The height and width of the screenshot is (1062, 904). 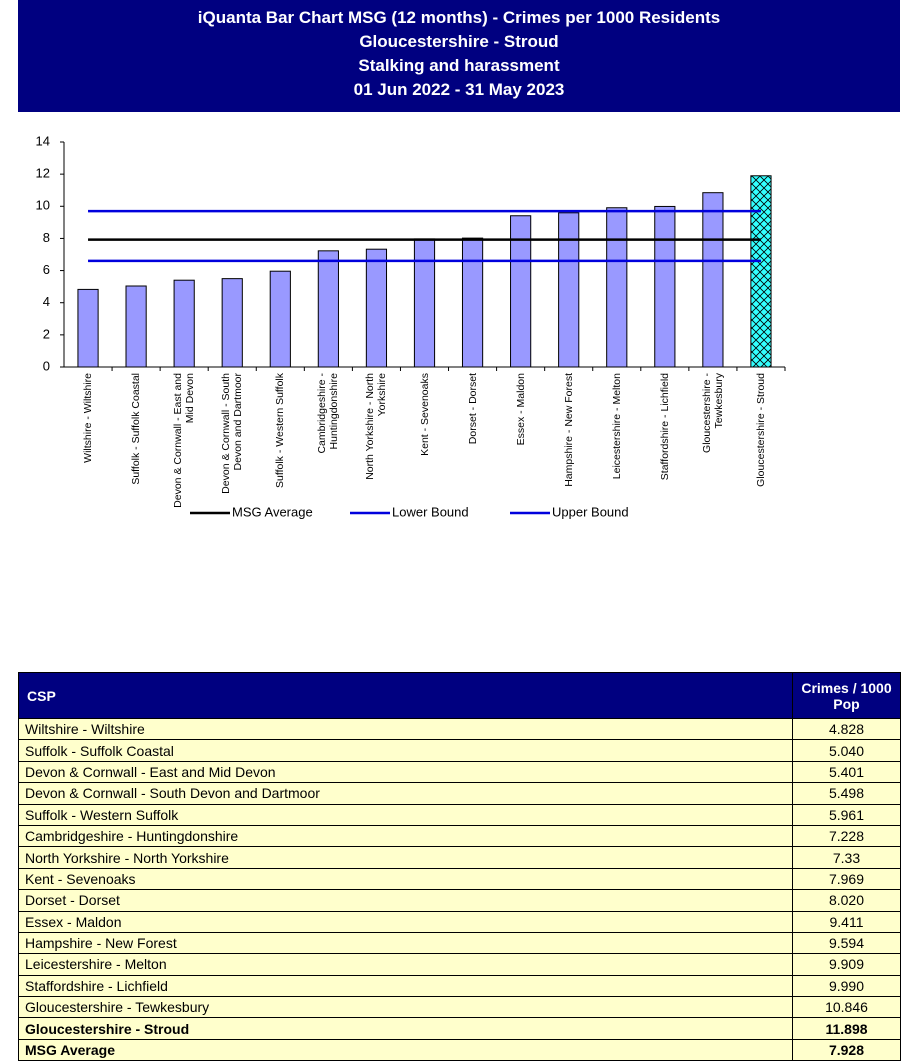 What do you see at coordinates (405, 729) in the screenshot?
I see `csp-cell: Wiltshire - Wiltshire` at bounding box center [405, 729].